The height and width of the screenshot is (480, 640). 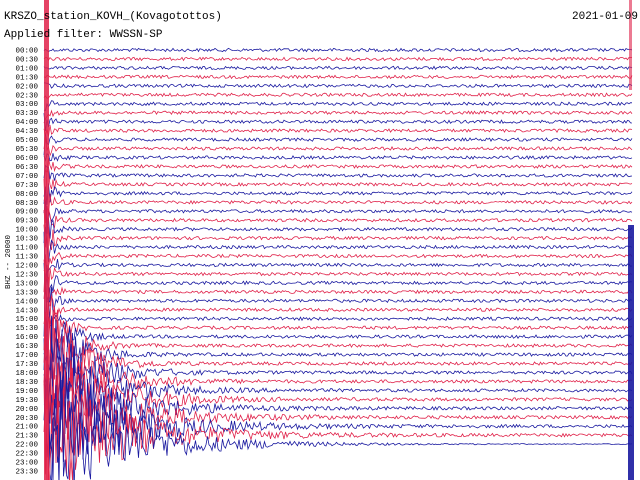 What do you see at coordinates (26, 69) in the screenshot?
I see `time-label: 01:00` at bounding box center [26, 69].